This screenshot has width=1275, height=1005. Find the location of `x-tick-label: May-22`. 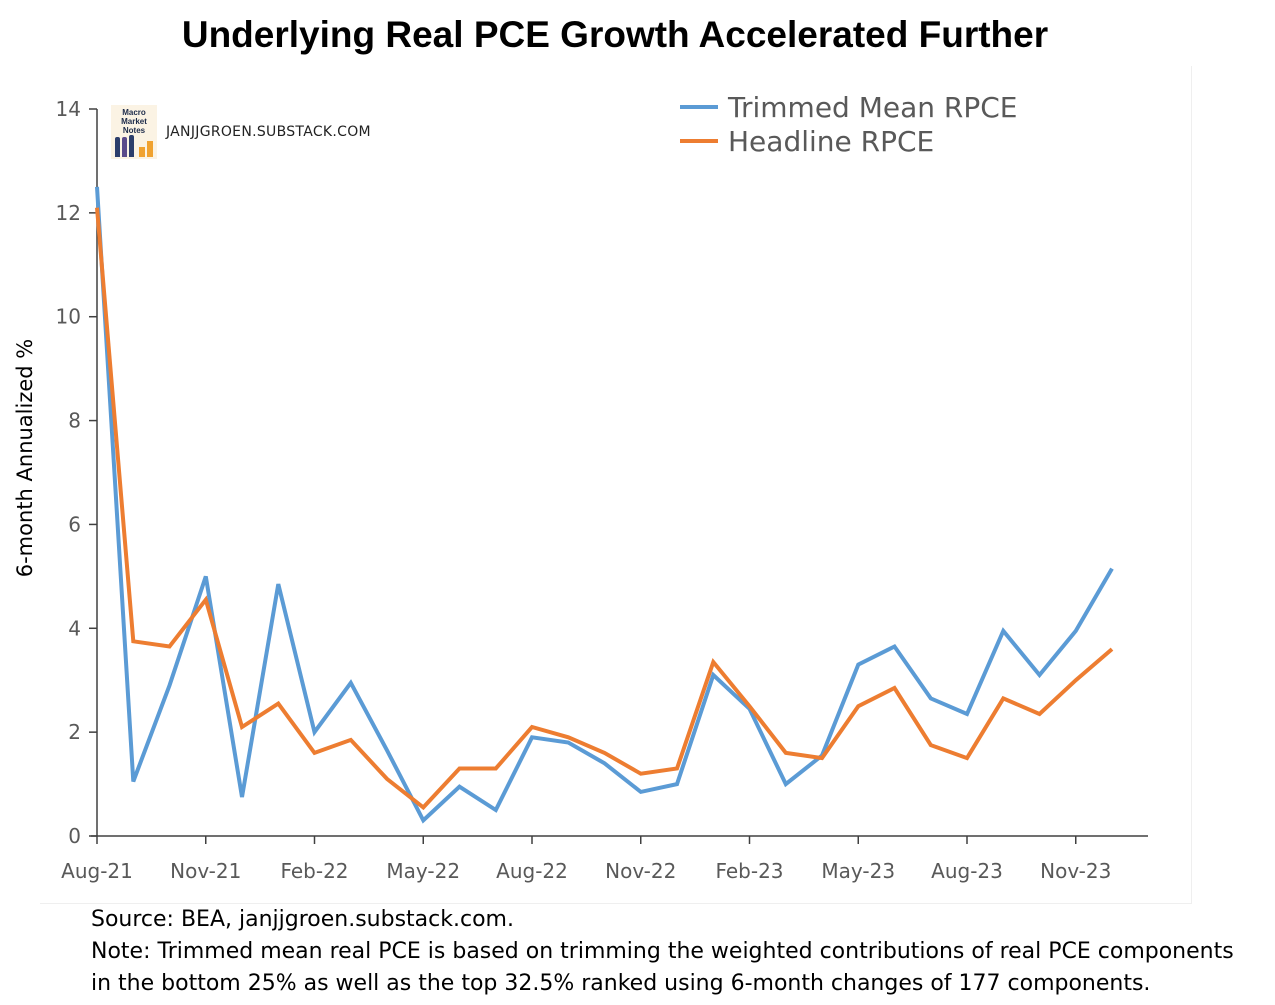

x-tick-label: May-22 is located at coordinates (423, 871).